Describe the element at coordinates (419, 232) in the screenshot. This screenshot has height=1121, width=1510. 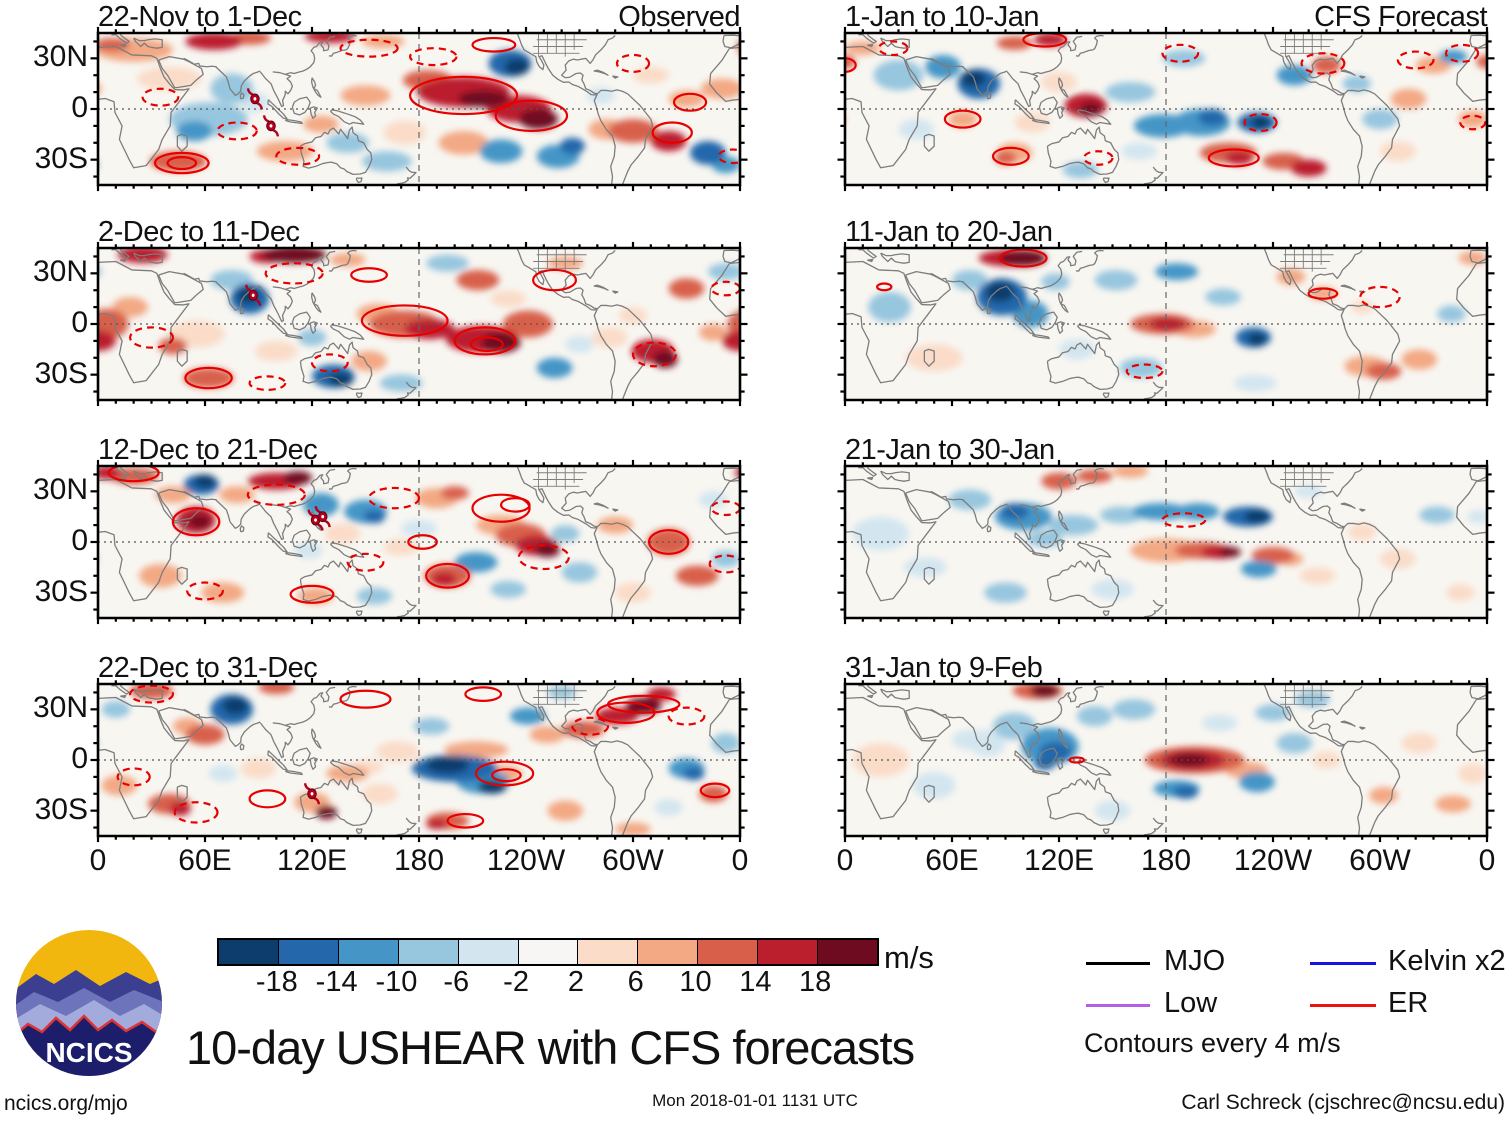
I see `panel-header: 2-Dec to 11-Dec` at that location.